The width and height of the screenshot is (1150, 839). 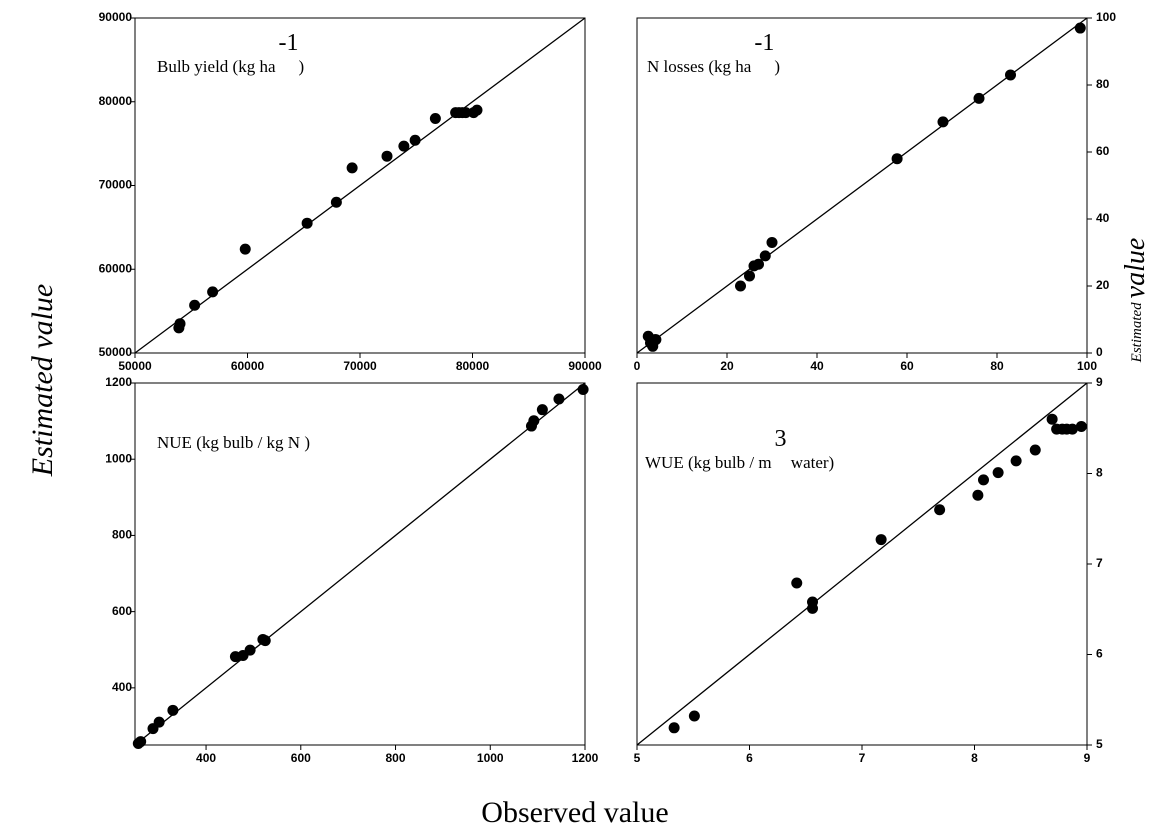 What do you see at coordinates (585, 758) in the screenshot?
I see `x-tick-label: 1200` at bounding box center [585, 758].